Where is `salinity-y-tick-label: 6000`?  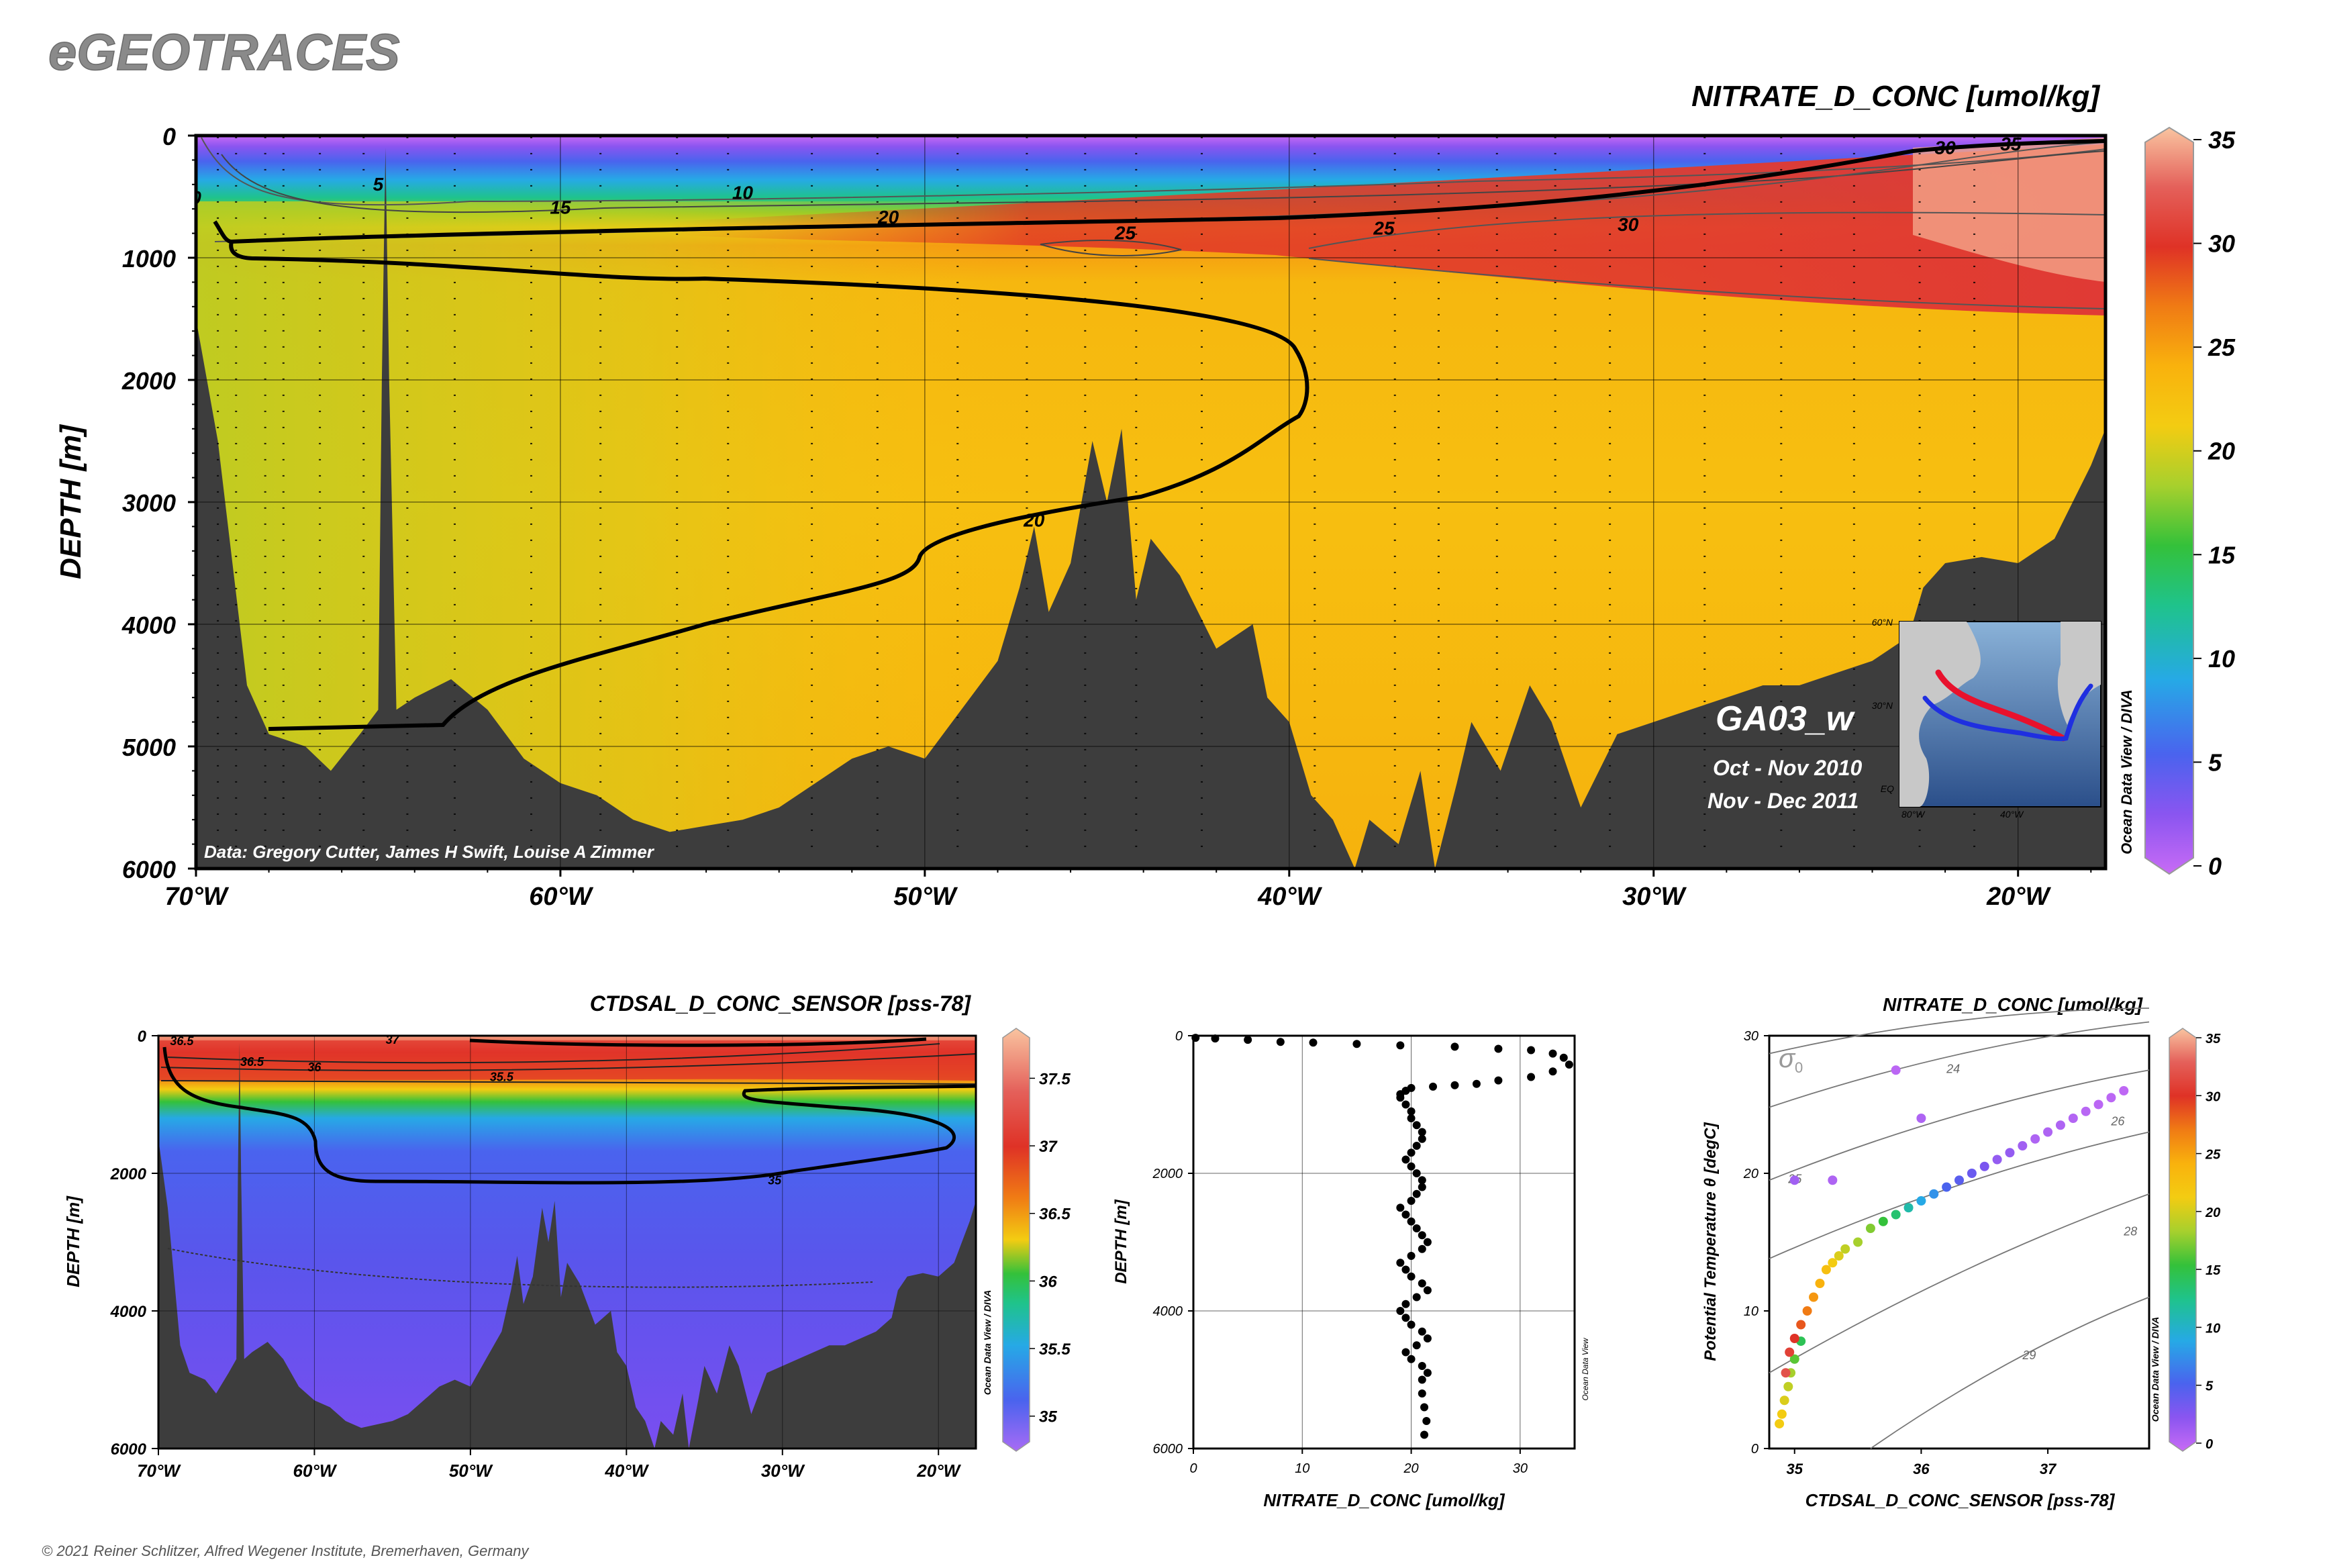 salinity-y-tick-label: 6000 is located at coordinates (129, 1449).